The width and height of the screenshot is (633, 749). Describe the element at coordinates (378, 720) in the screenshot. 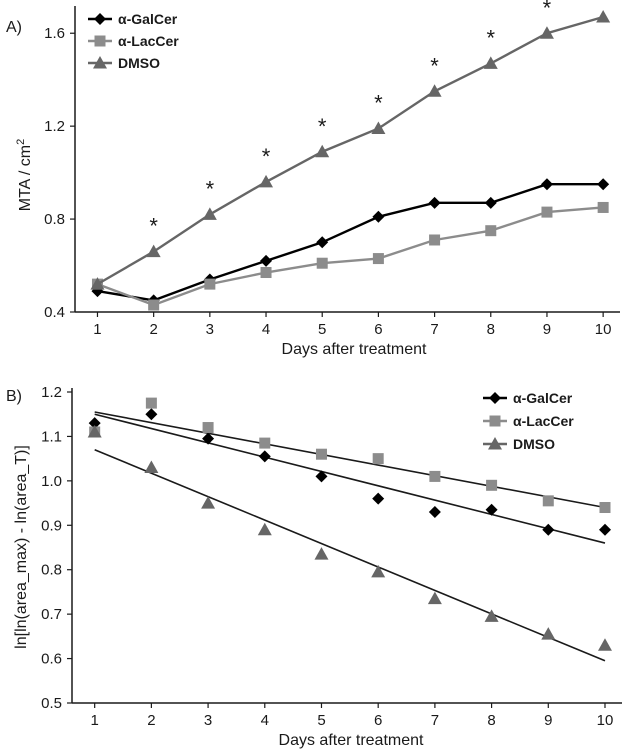

I see `panel-b-x-tick-label: 6` at that location.